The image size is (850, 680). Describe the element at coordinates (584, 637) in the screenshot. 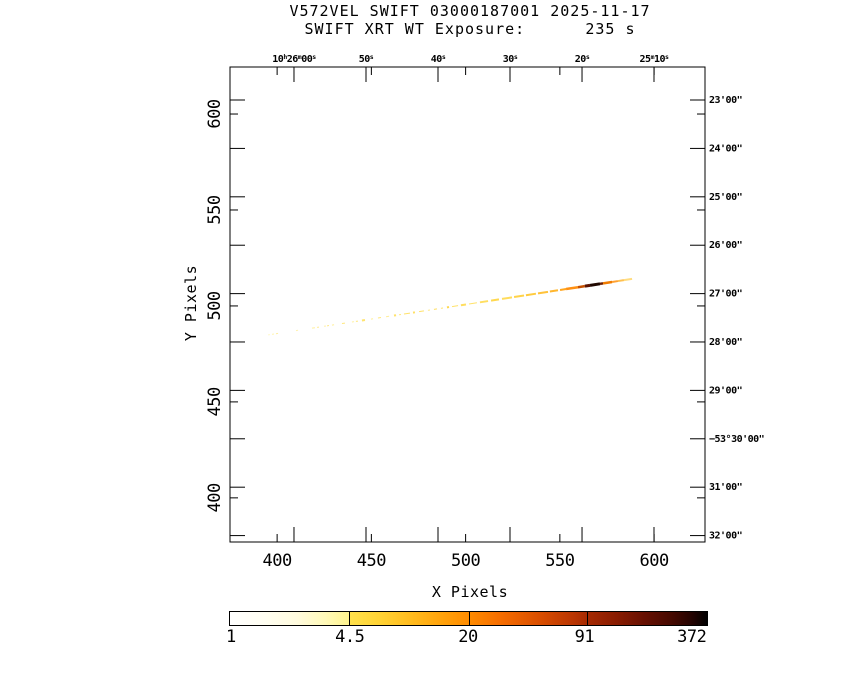

I see `colorbar-tick-label: 91` at that location.